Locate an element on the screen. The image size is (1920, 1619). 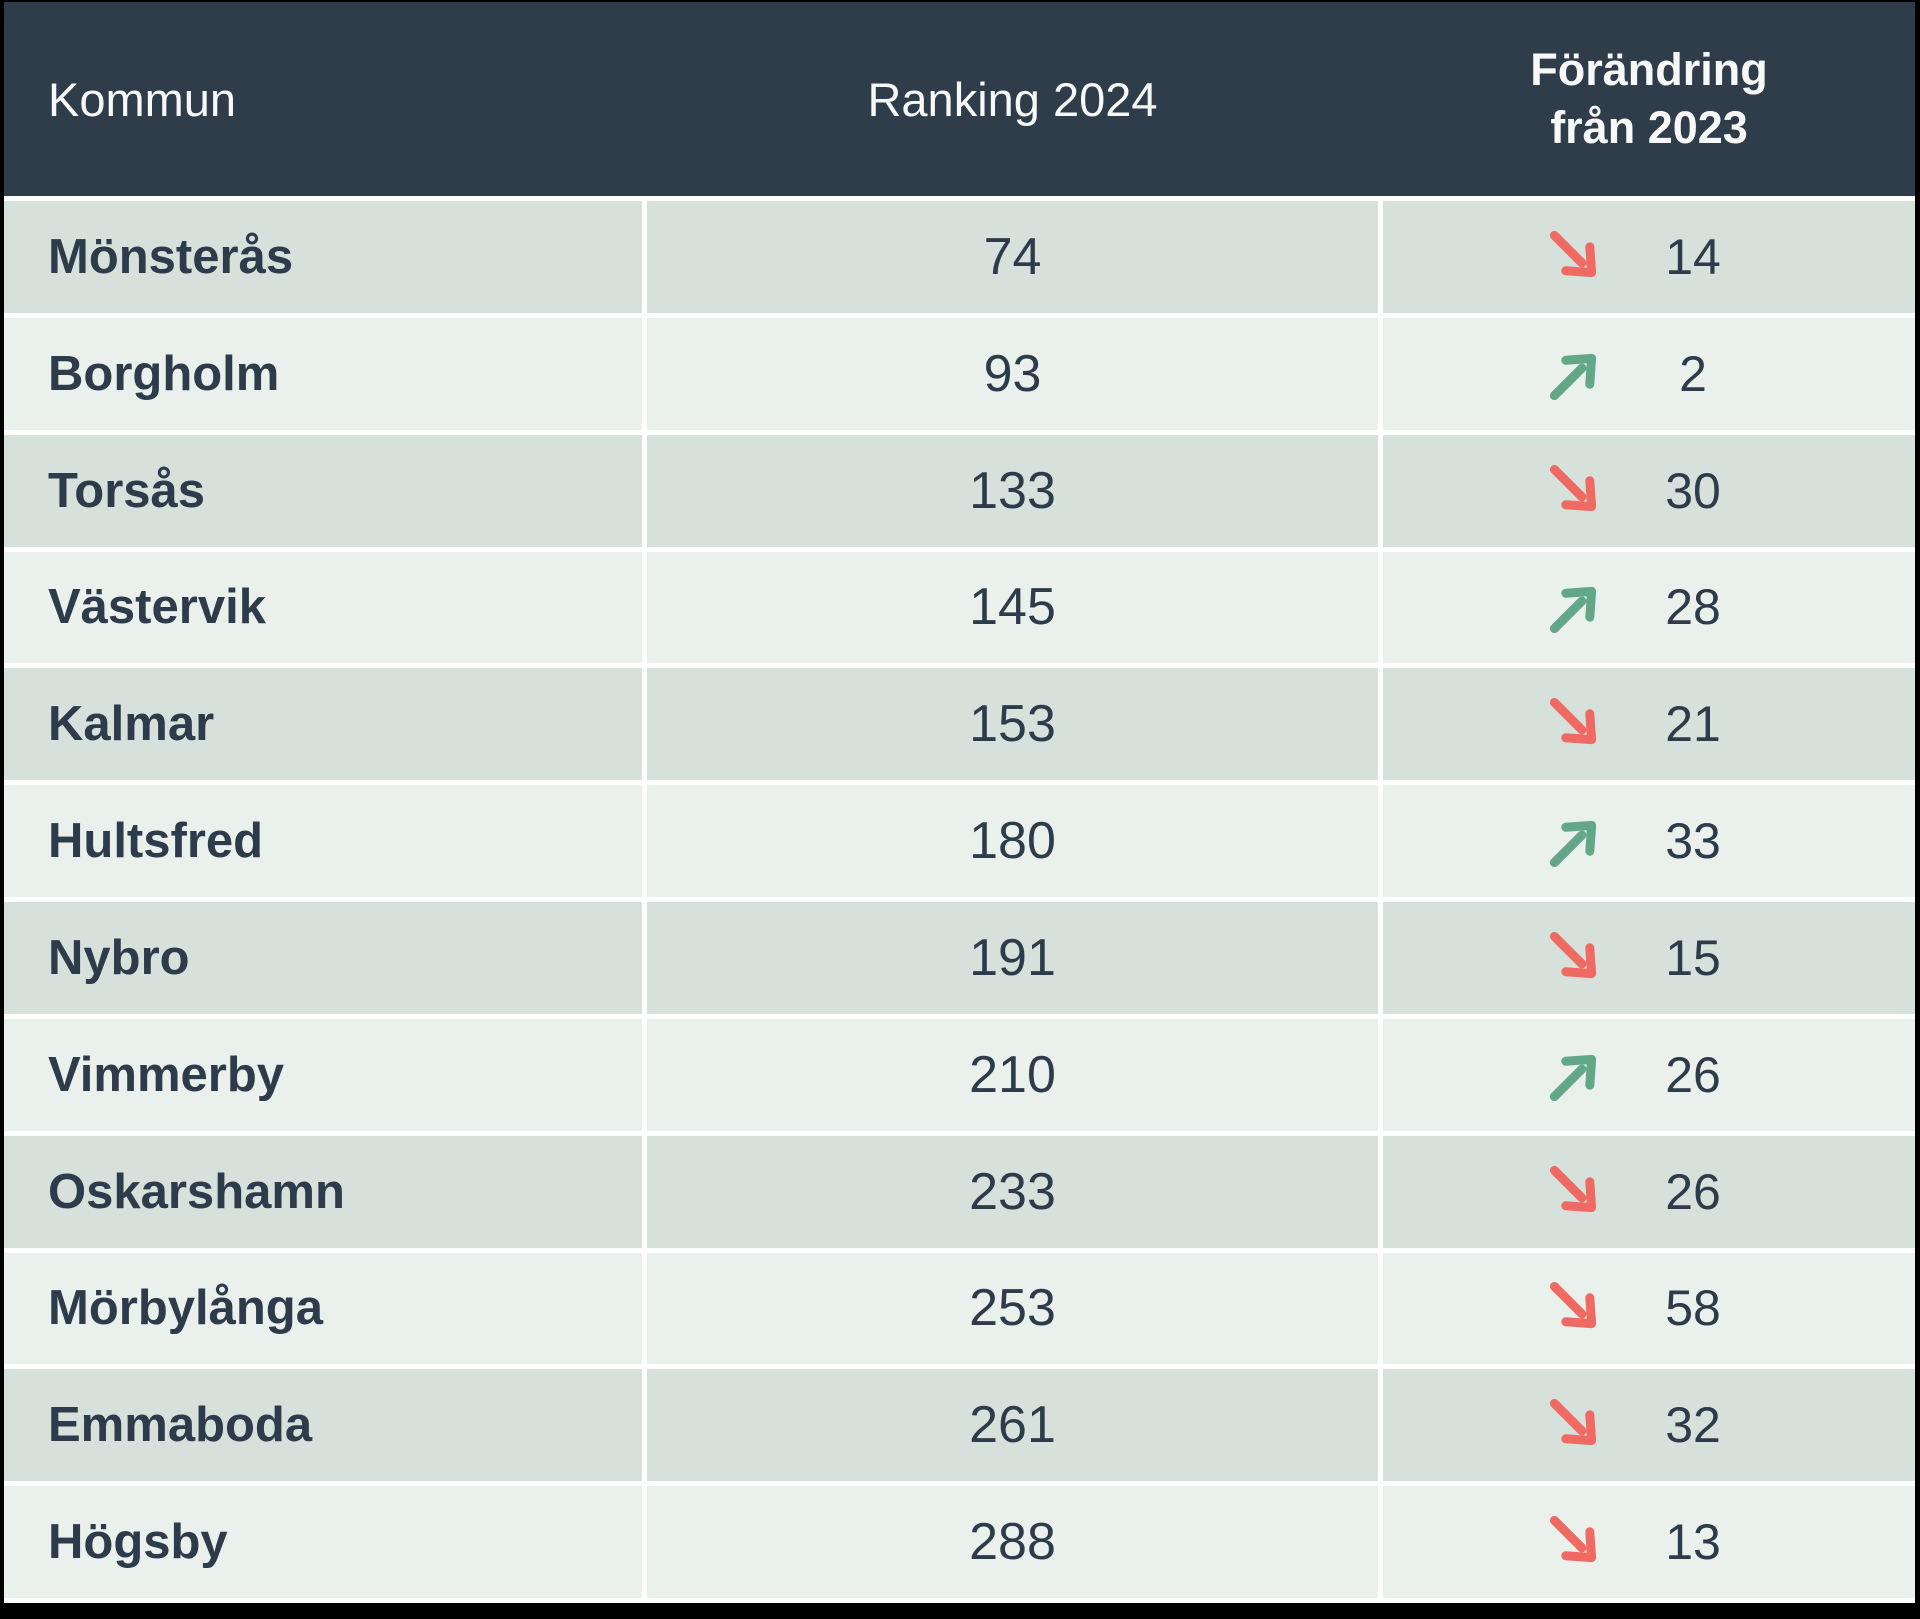
column-header-change-line1: Förändring is located at coordinates (1649, 70).